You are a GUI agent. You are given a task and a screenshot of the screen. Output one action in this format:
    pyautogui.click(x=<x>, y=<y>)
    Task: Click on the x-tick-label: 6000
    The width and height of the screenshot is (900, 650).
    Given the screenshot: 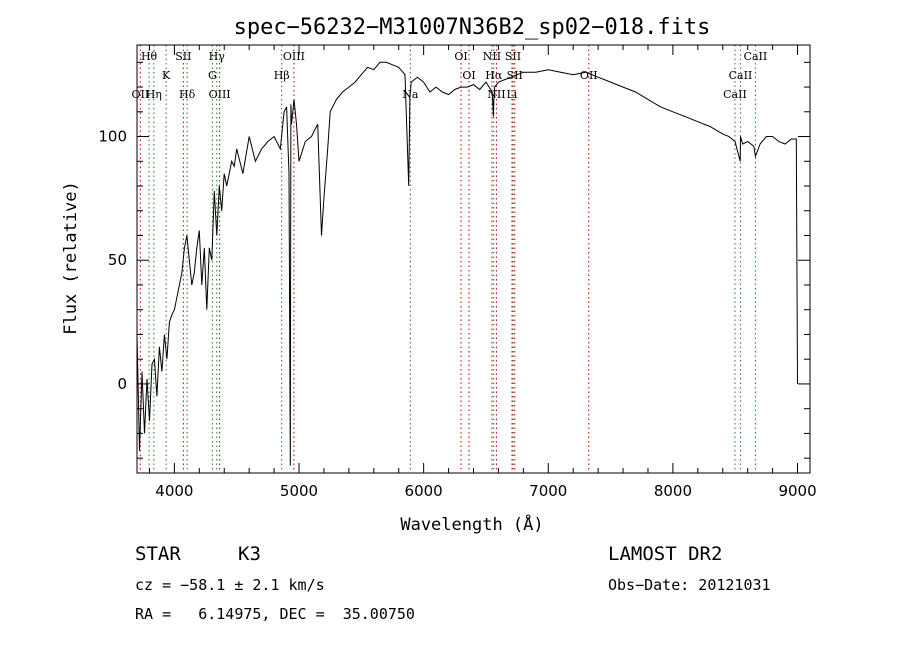 What is the action you would take?
    pyautogui.click(x=424, y=491)
    